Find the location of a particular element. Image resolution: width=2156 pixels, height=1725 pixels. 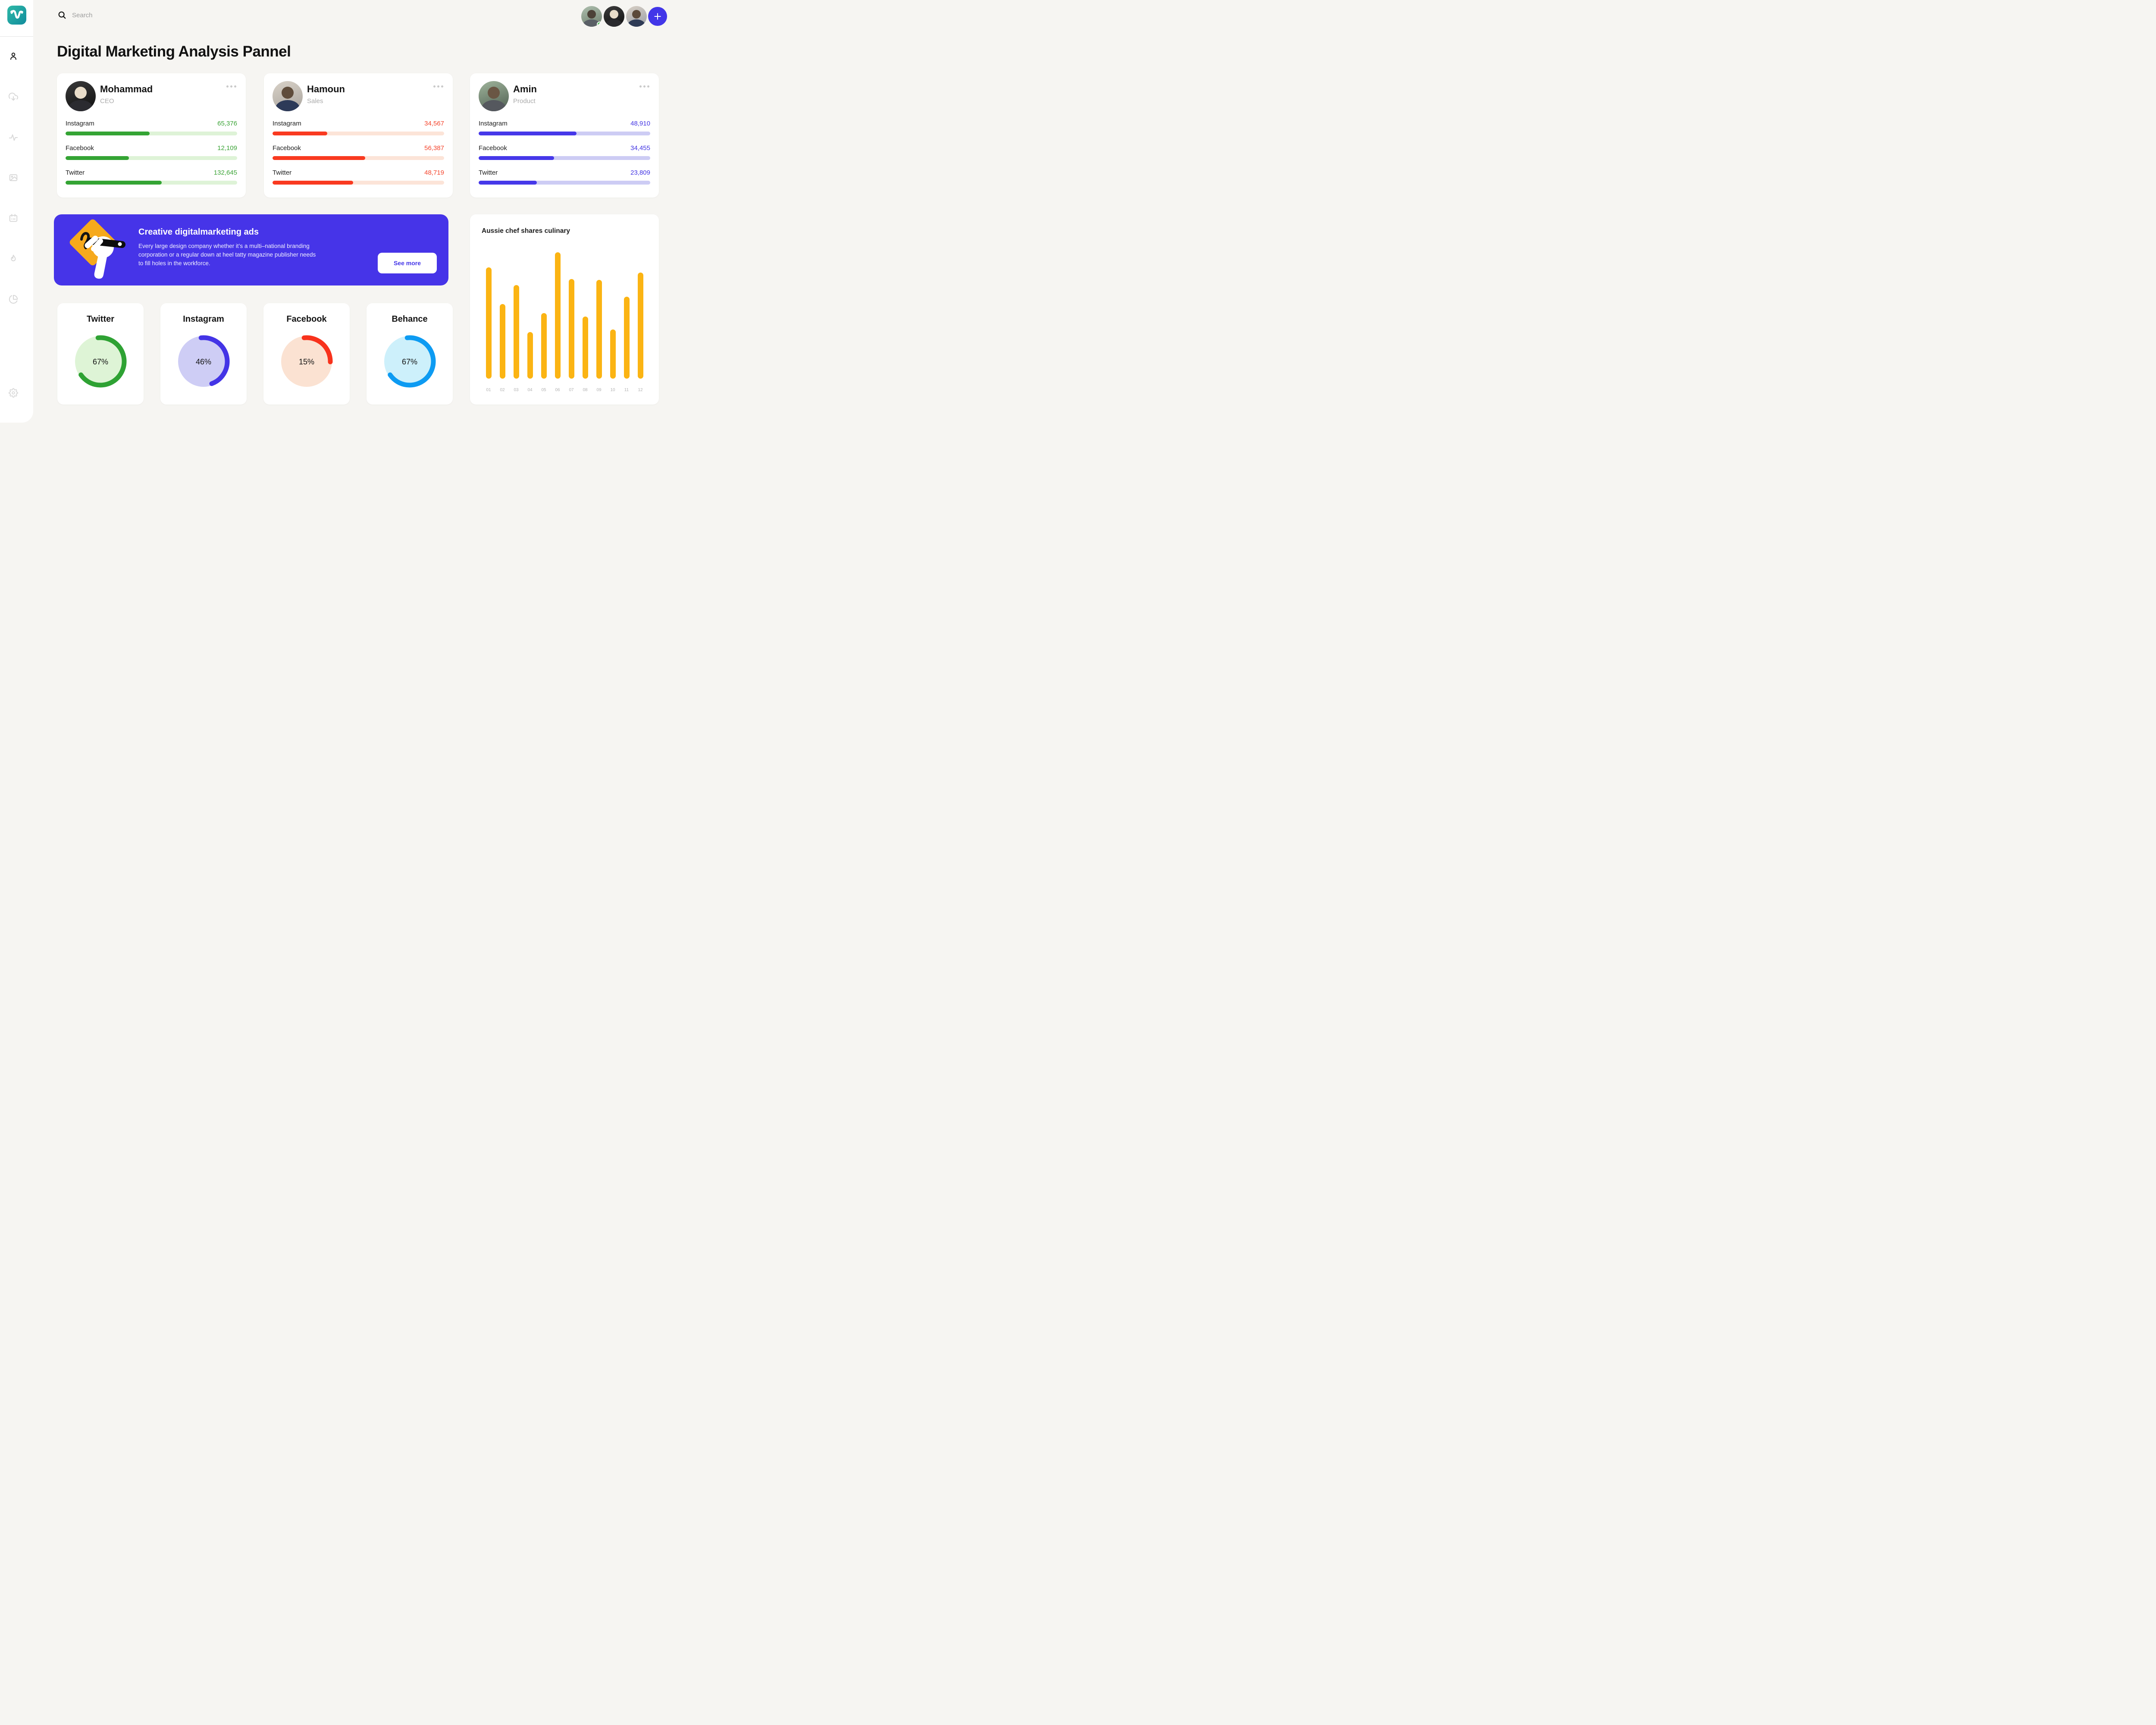

metric-row: Twitter 48,719 is located at coordinates (358, 177).